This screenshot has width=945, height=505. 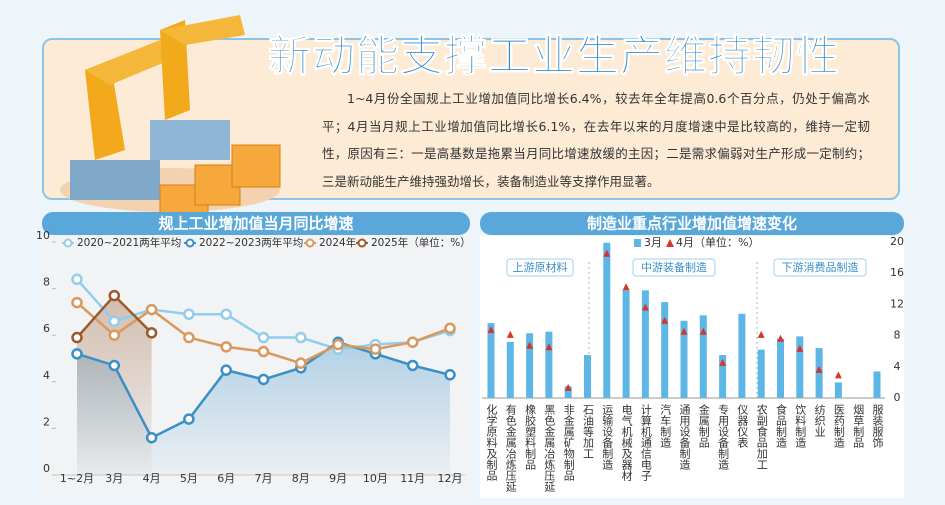 I want to click on chart-title: 制造业重点行业增加值增速变化, so click(x=692, y=224).